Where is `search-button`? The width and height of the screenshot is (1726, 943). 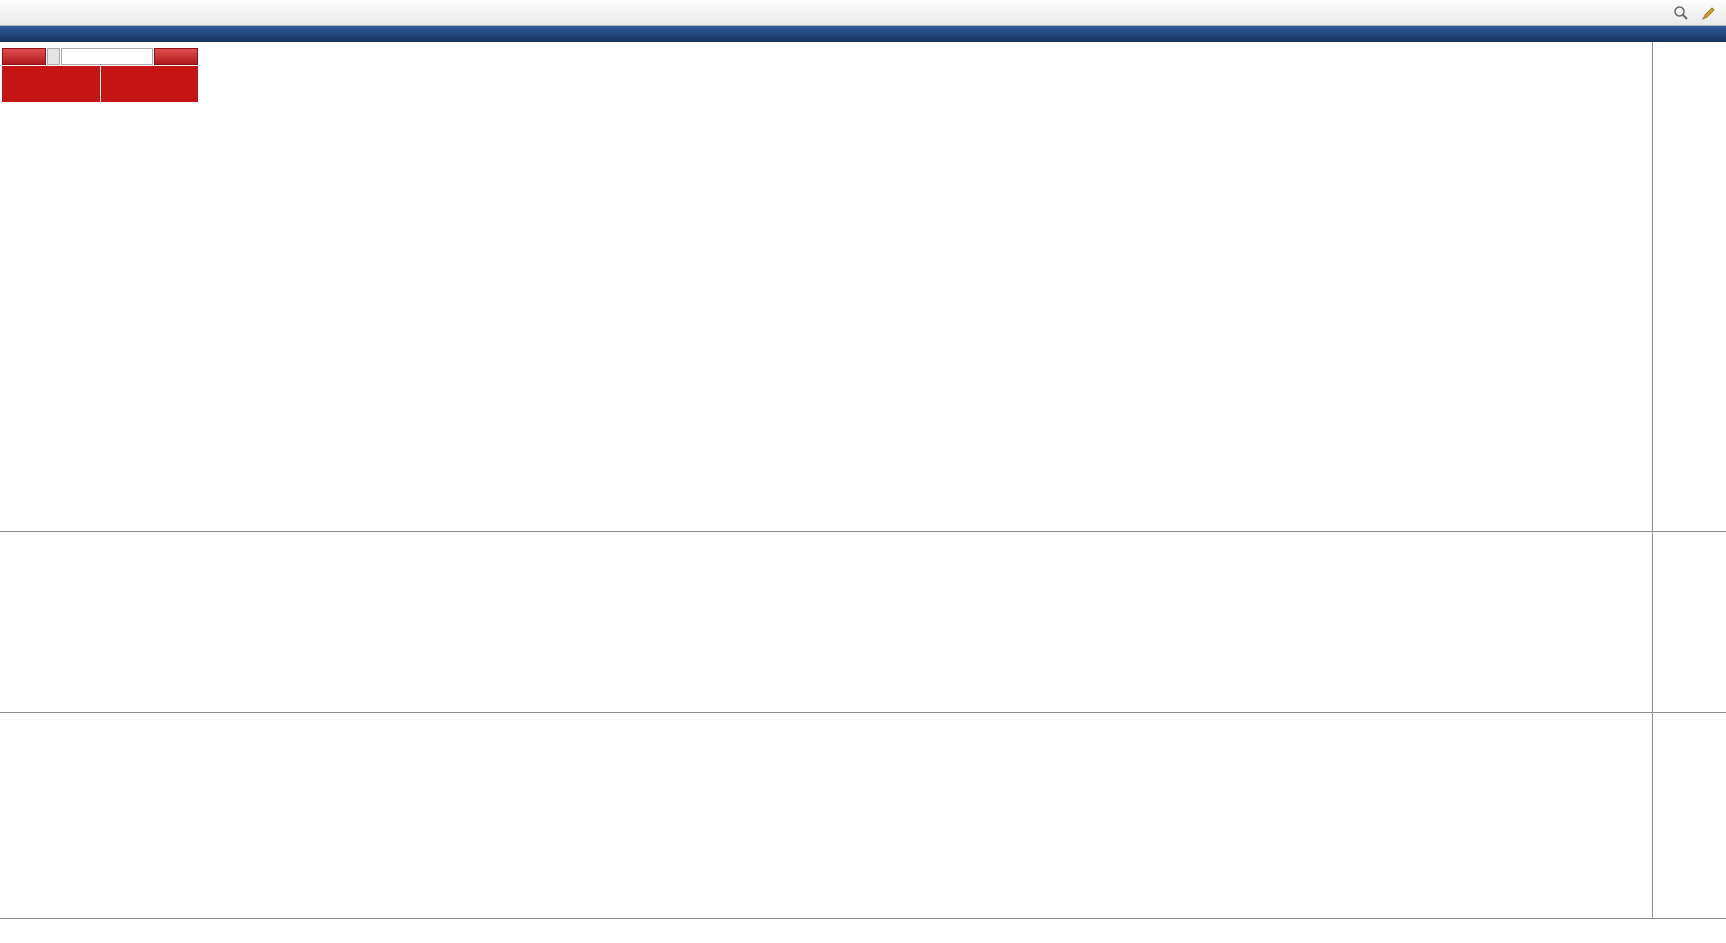 search-button is located at coordinates (1681, 13).